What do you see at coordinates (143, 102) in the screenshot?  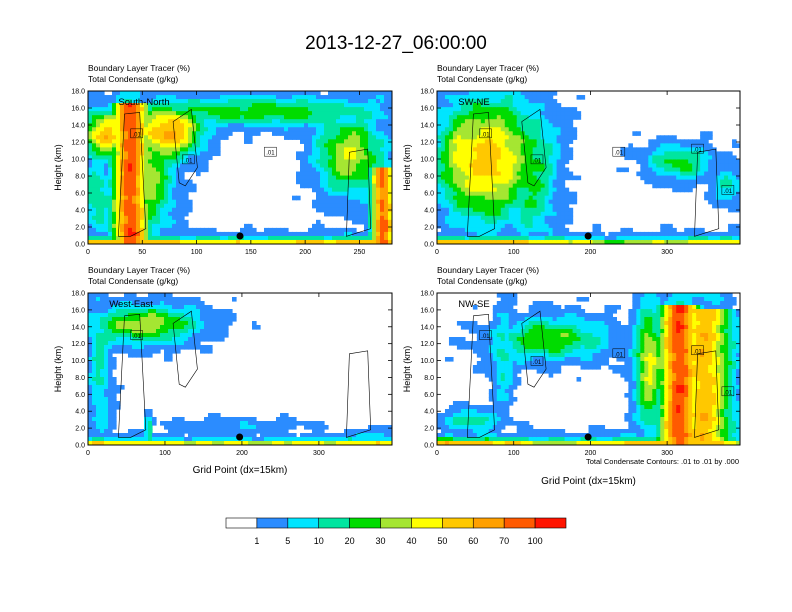 I see `panel-label: South-North` at bounding box center [143, 102].